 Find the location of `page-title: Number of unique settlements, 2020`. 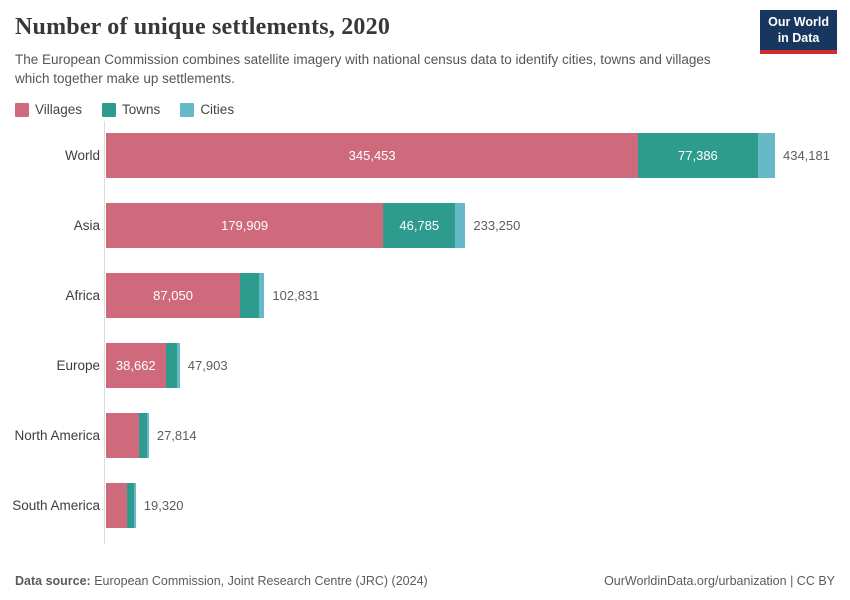

page-title: Number of unique settlements, 2020 is located at coordinates (203, 27).